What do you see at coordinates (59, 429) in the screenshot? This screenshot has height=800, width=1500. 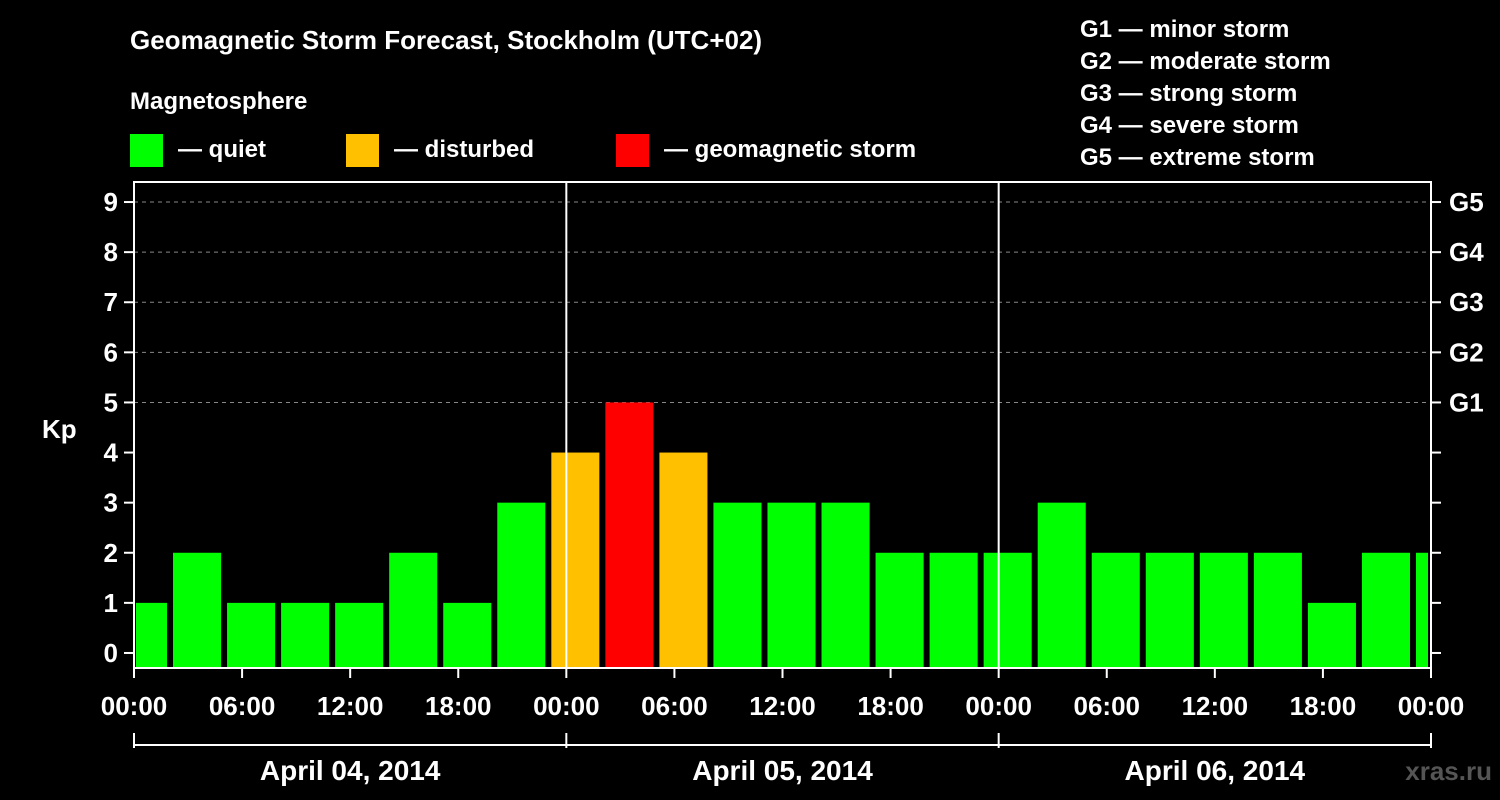 I see `y-axis-label: Kp` at bounding box center [59, 429].